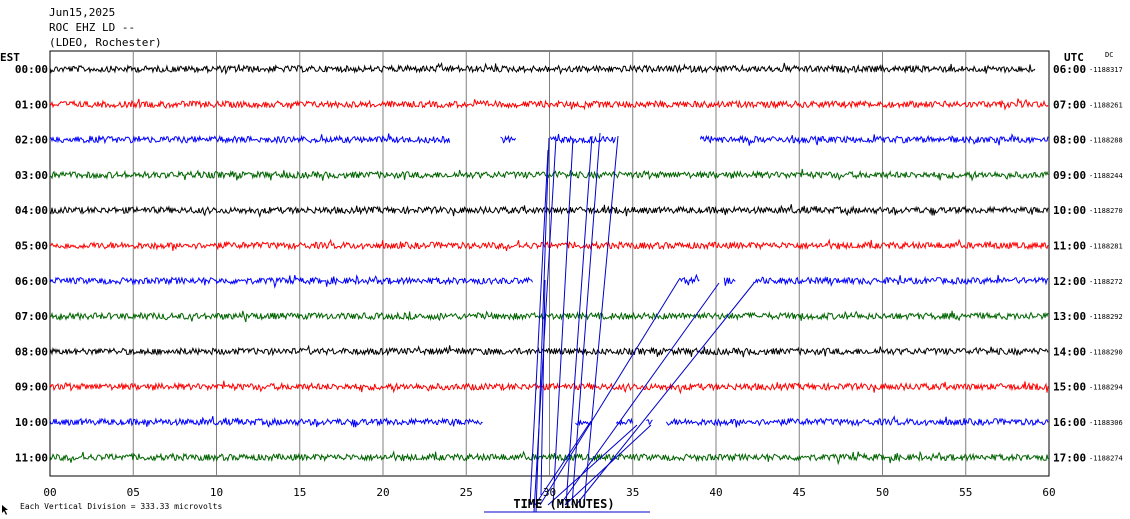 This screenshot has width=1130, height=519. Describe the element at coordinates (1069, 422) in the screenshot. I see `utc-hour-label: 16:00` at that location.